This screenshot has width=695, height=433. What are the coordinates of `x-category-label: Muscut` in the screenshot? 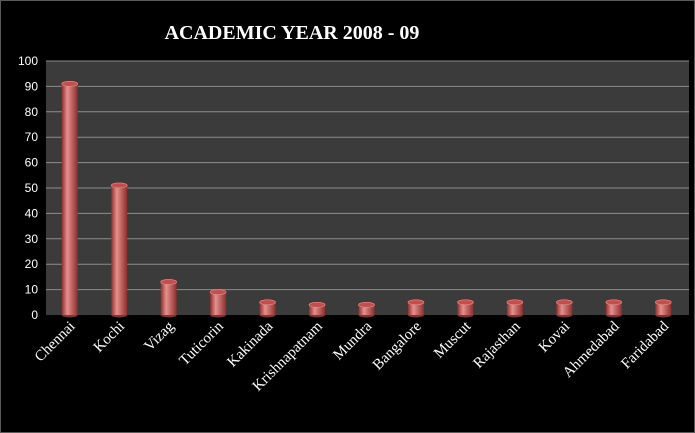 It's located at (453, 340).